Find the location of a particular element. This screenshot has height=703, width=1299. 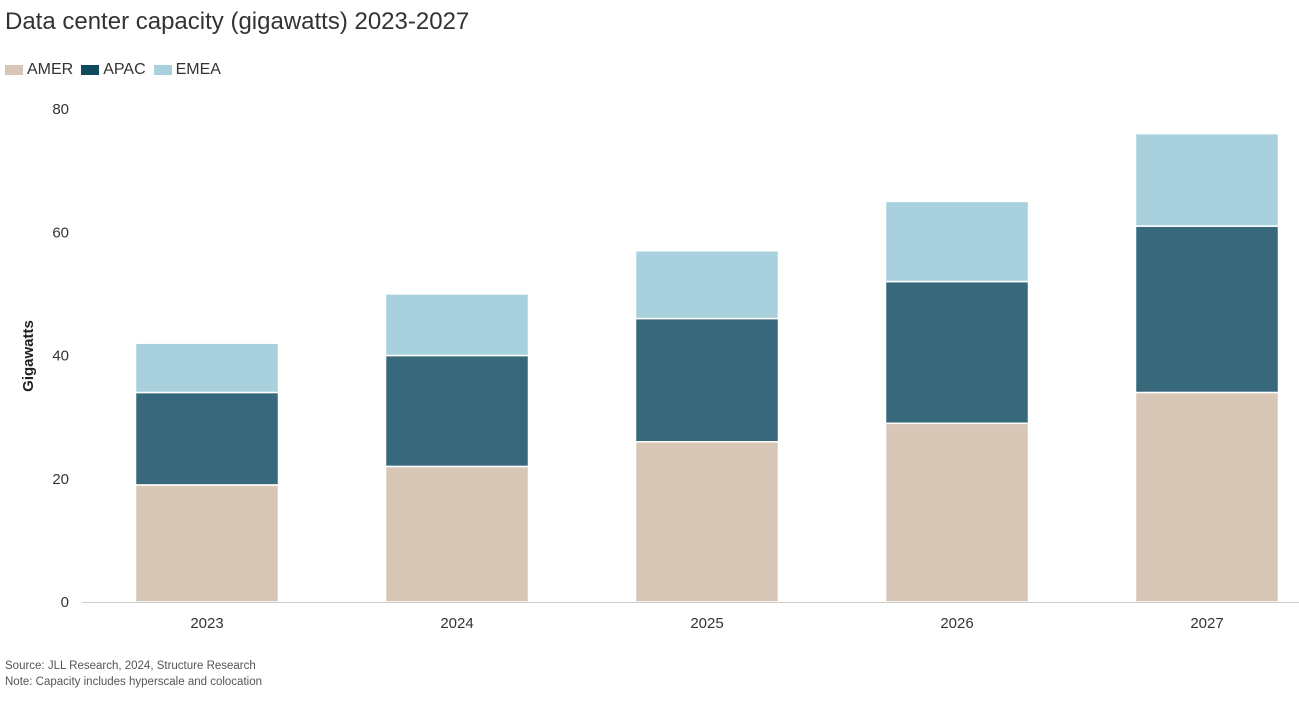

legend-label-emea: EMEA is located at coordinates (198, 69).